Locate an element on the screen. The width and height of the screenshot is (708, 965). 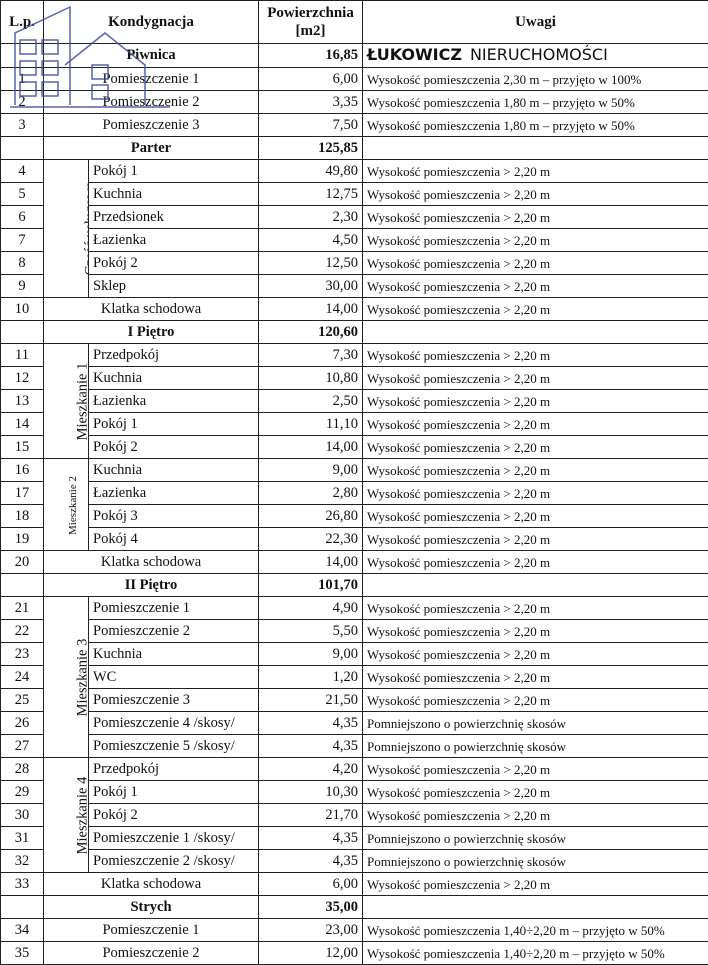
row-lp: 23 is located at coordinates (22, 654).